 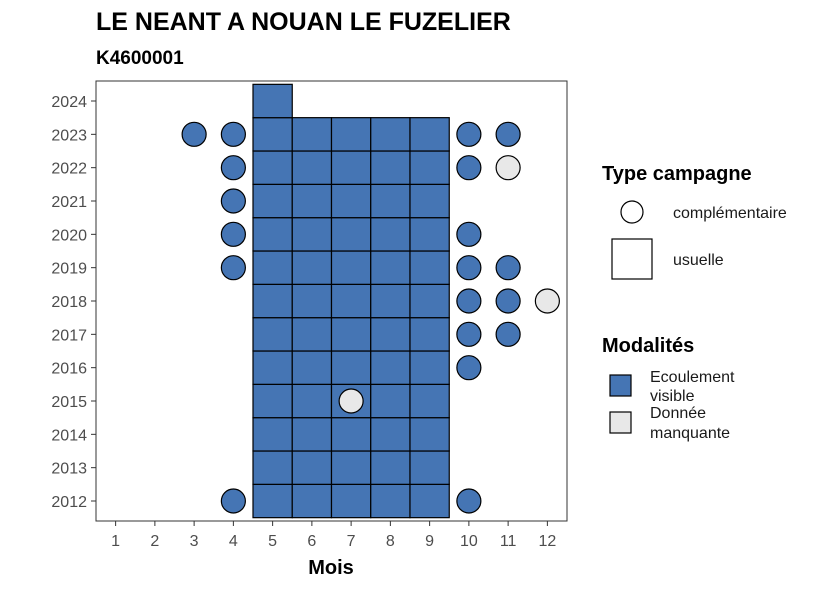 I want to click on x-axis: 1 2 3 4 5 6 7 8 9 10 11 12, so click(x=333, y=535).